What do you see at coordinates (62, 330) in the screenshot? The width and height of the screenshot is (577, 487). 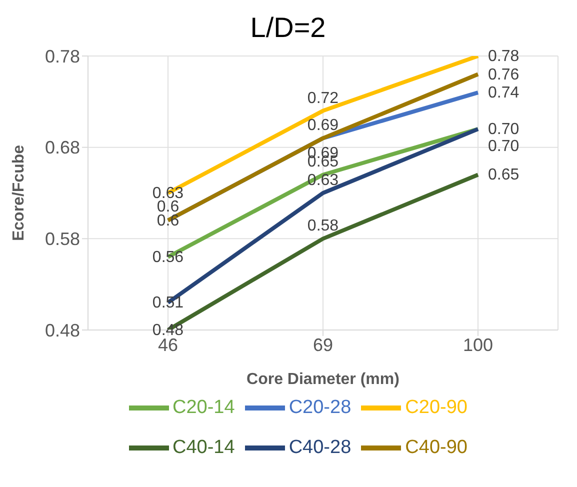 I see `y-tick-label: 0.48` at bounding box center [62, 330].